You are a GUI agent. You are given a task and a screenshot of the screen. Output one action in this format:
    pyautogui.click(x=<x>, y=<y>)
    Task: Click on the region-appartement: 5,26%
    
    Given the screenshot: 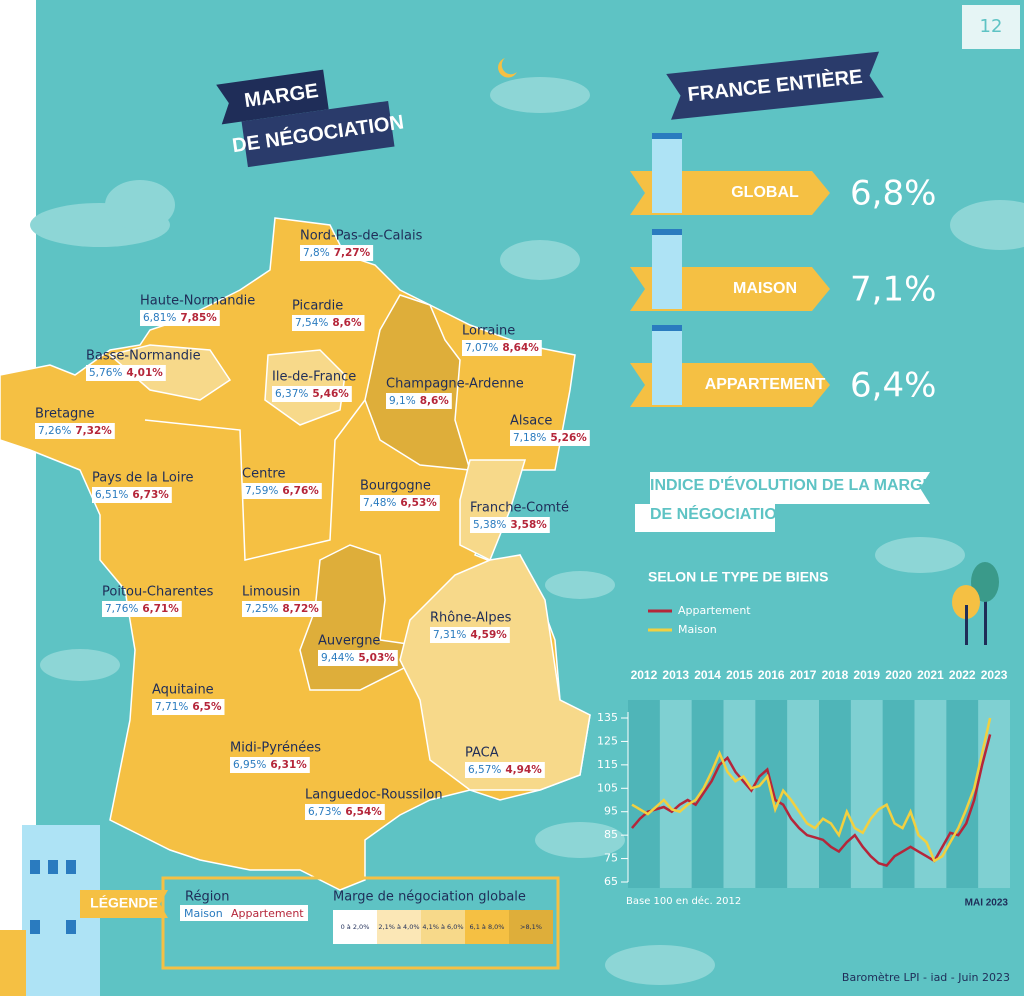 What is the action you would take?
    pyautogui.click(x=568, y=438)
    